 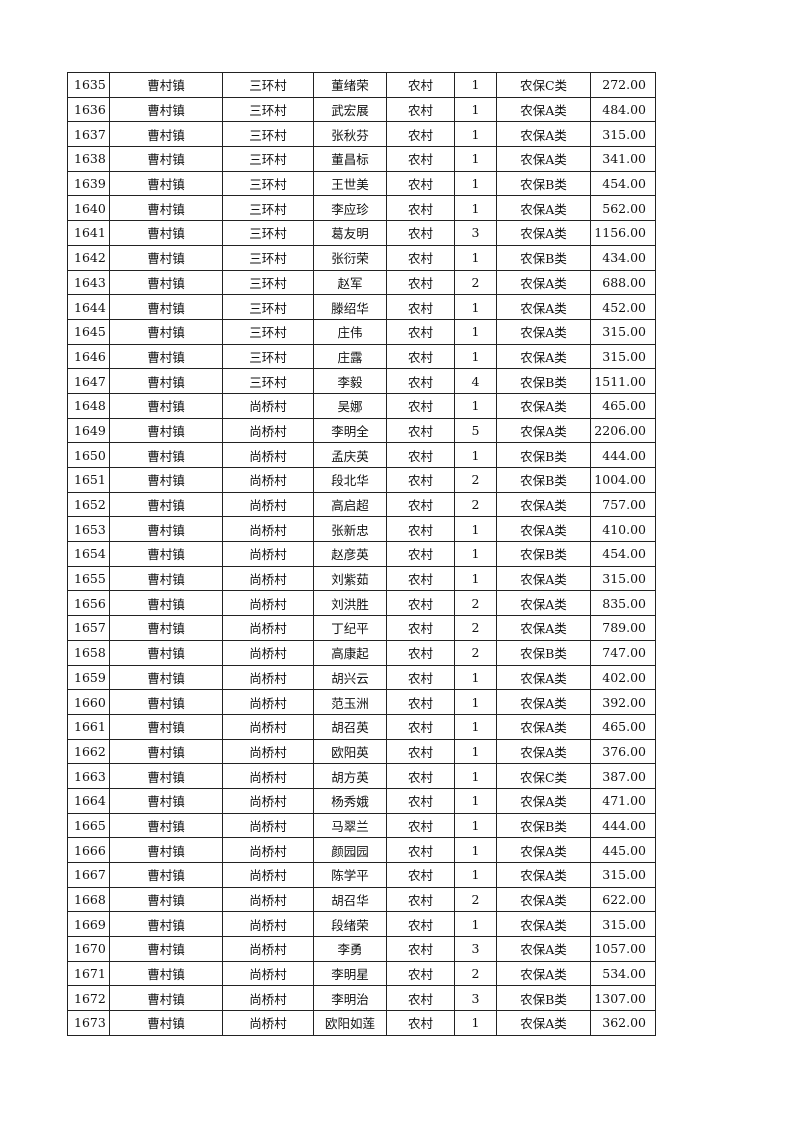 I want to click on amount-cell: 534.00, so click(x=623, y=973).